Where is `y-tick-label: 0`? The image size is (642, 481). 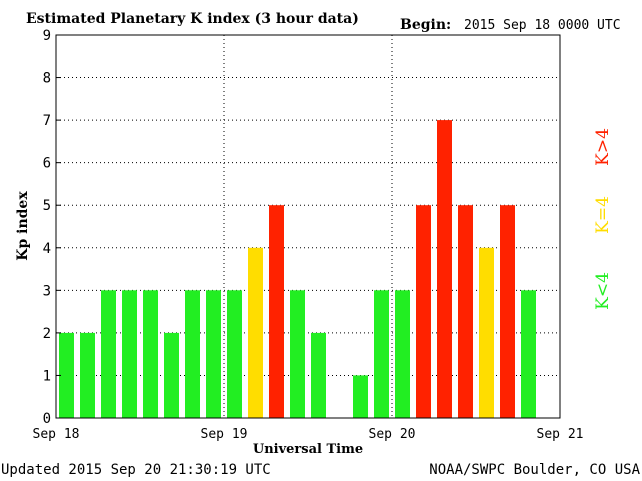 y-tick-label: 0 is located at coordinates (47, 419).